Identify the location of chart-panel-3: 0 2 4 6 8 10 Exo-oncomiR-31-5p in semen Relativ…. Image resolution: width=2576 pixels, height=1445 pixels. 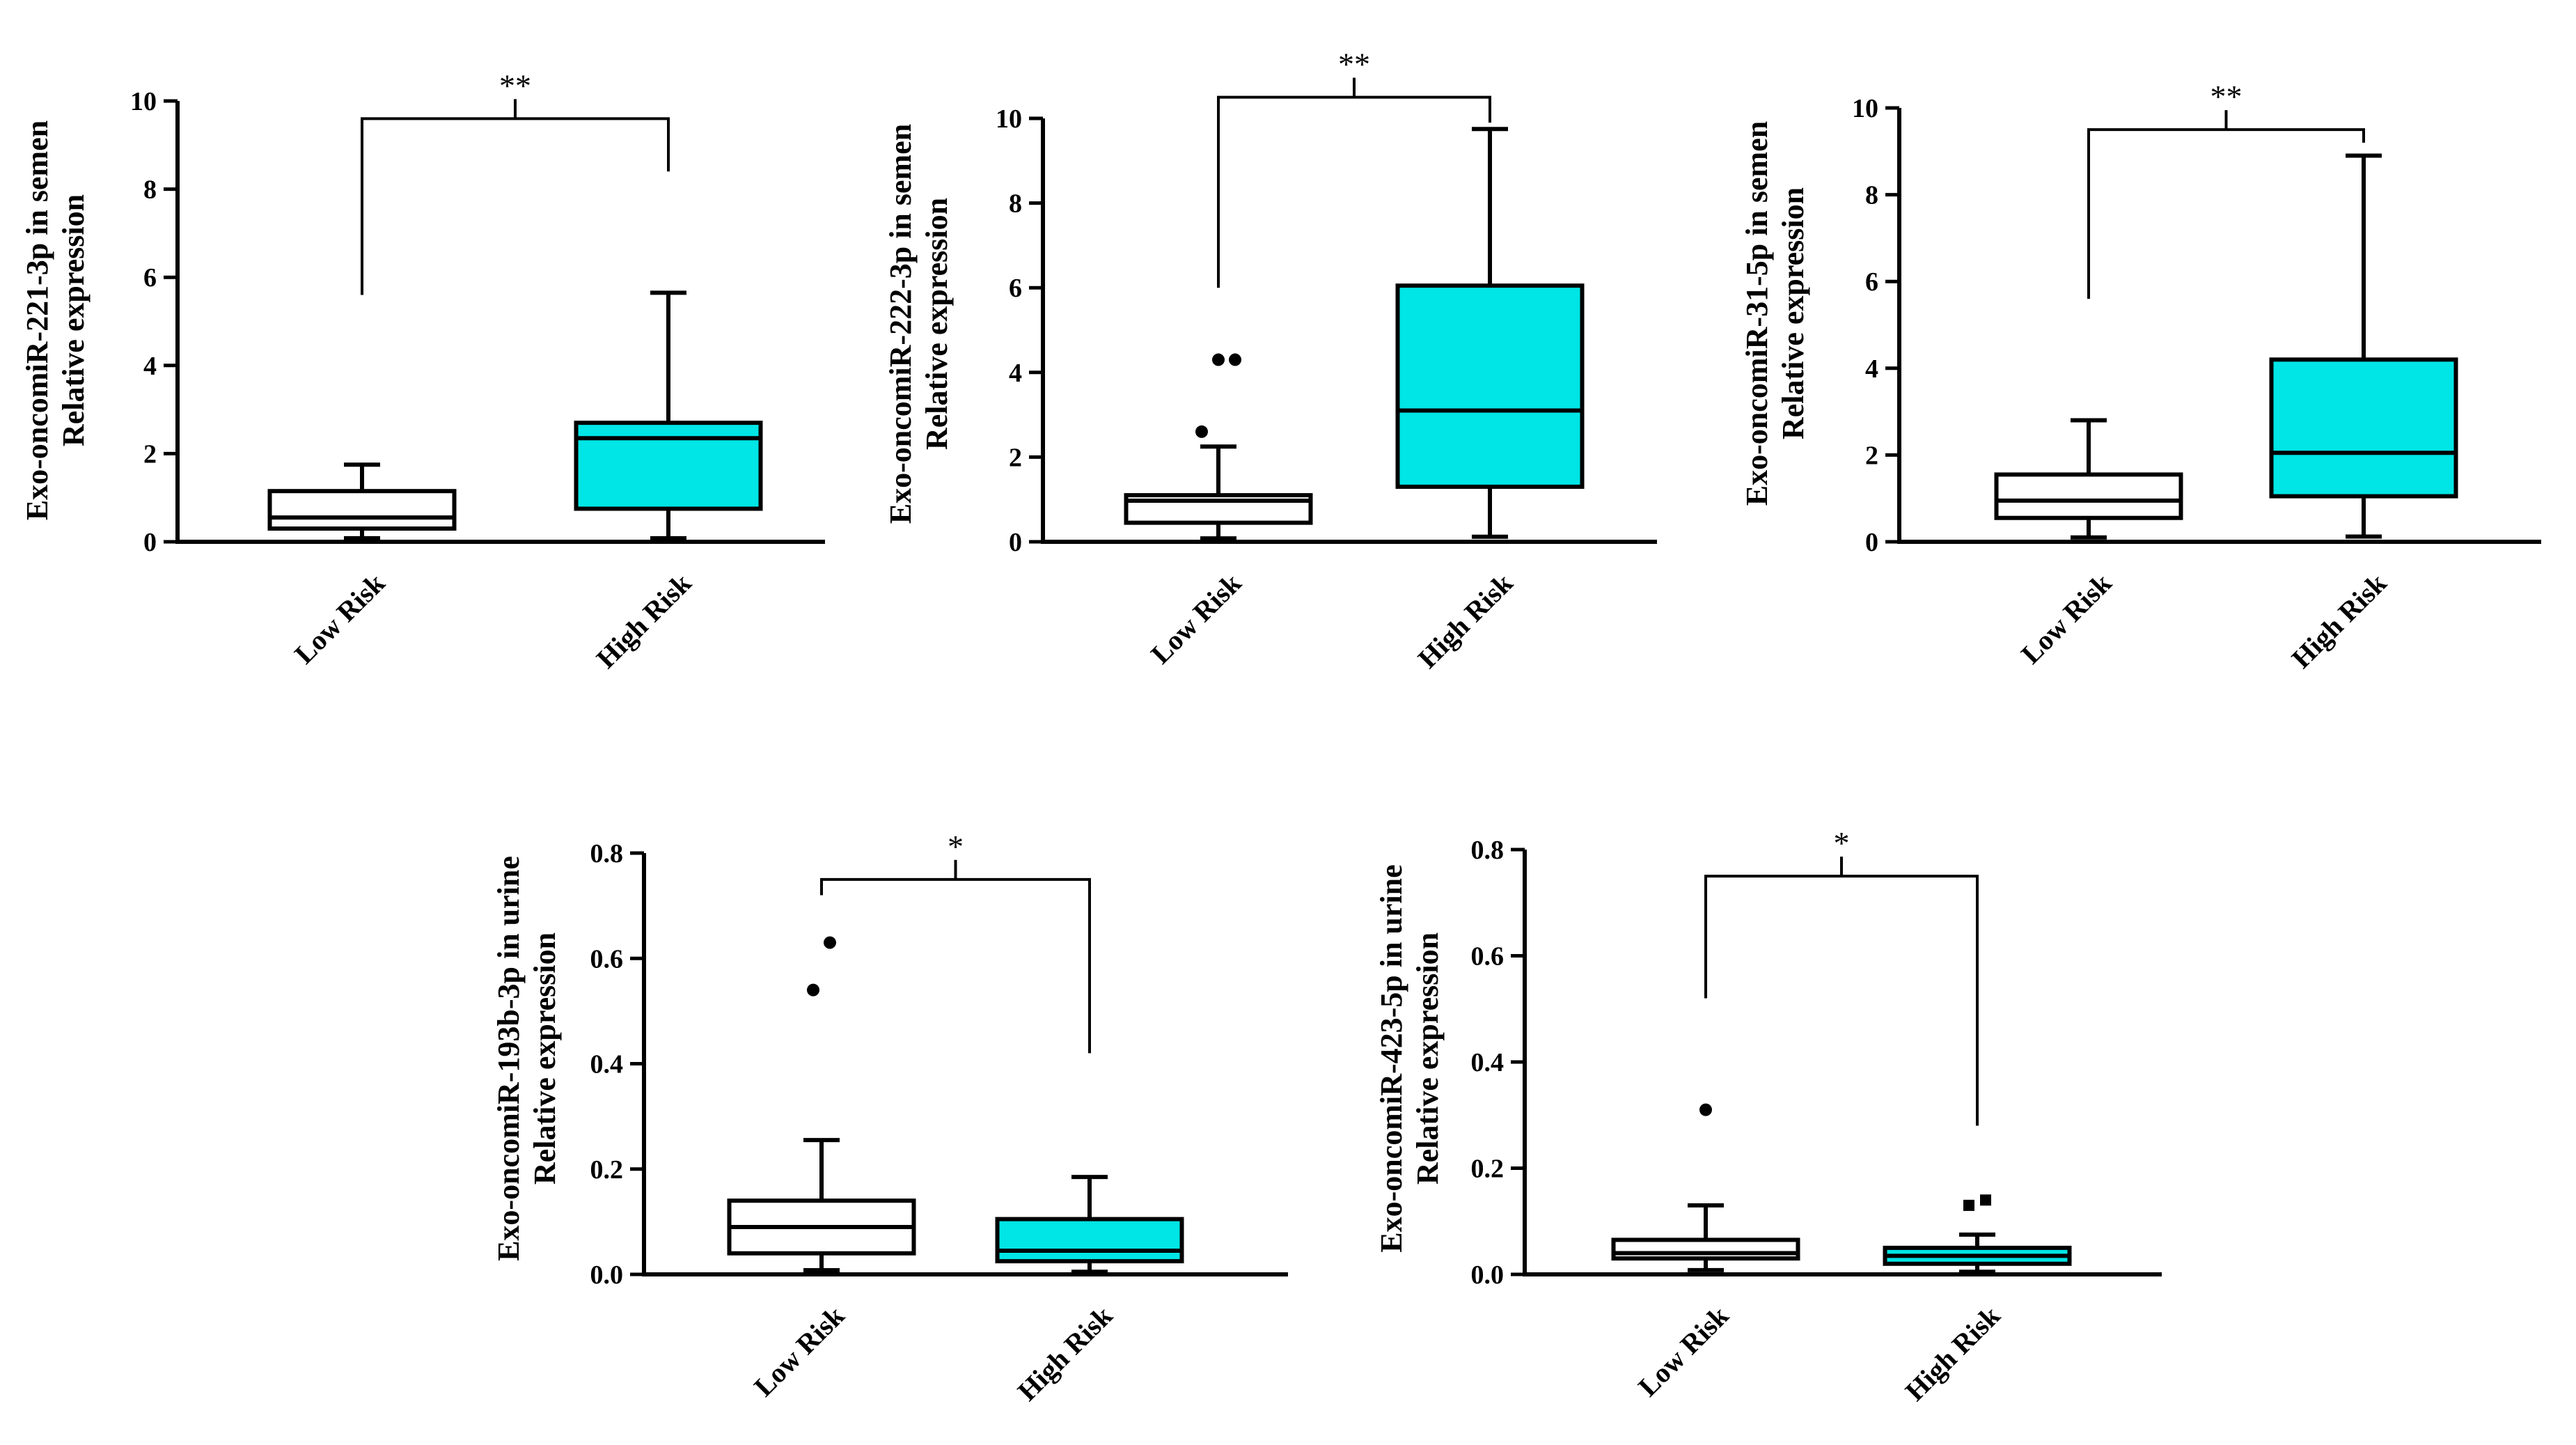
(2140, 376).